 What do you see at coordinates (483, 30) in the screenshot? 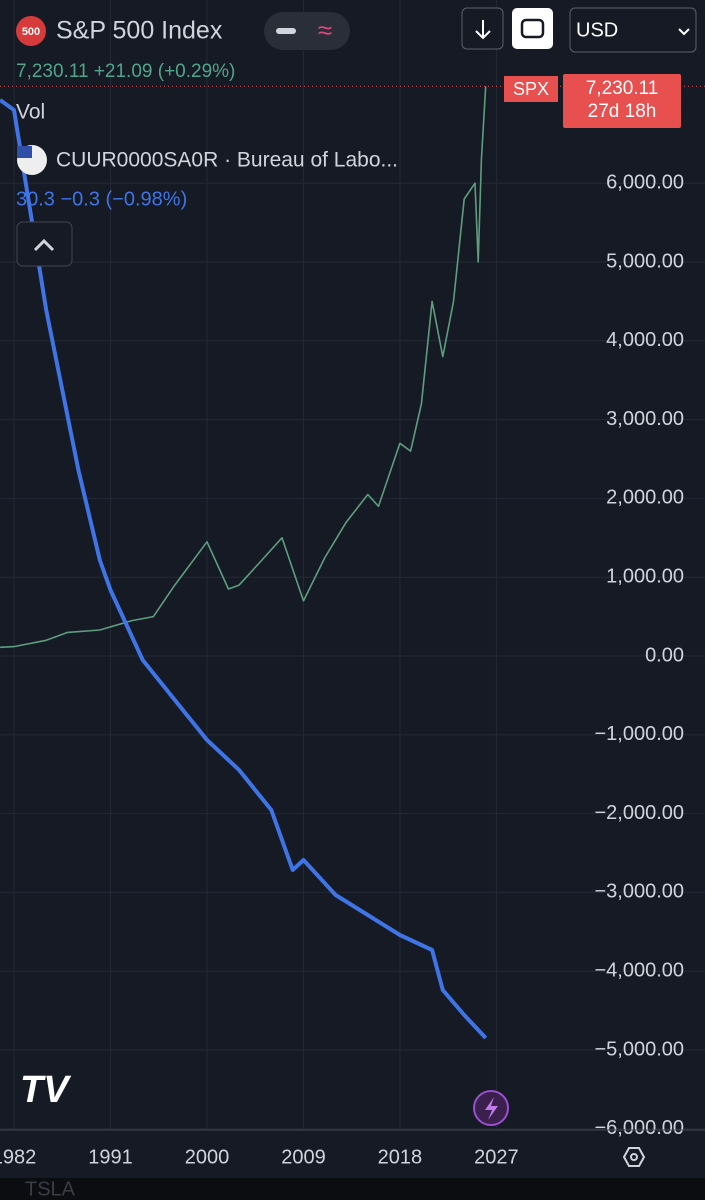
I see `download-icon` at bounding box center [483, 30].